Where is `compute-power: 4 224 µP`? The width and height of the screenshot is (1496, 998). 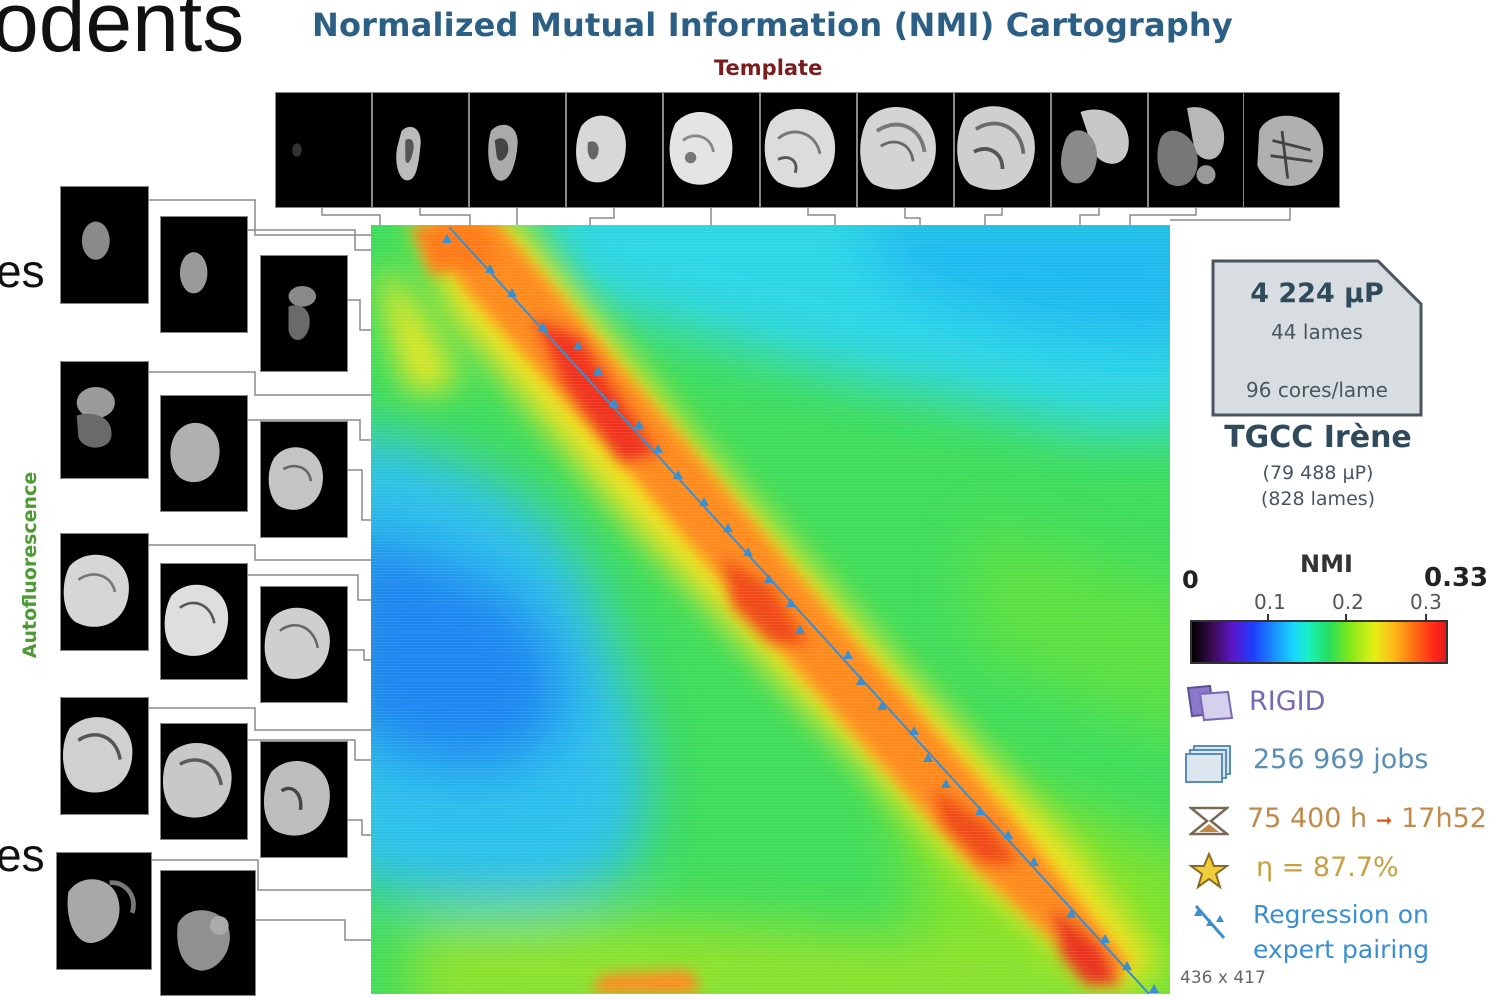 compute-power: 4 224 µP is located at coordinates (1317, 293).